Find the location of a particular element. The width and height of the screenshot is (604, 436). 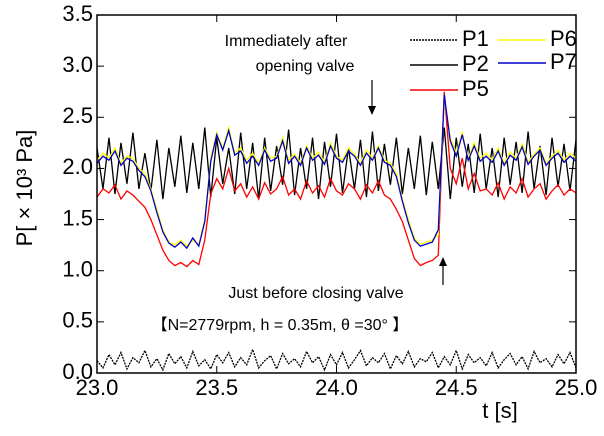

legend-label: P5 is located at coordinates (475, 88).